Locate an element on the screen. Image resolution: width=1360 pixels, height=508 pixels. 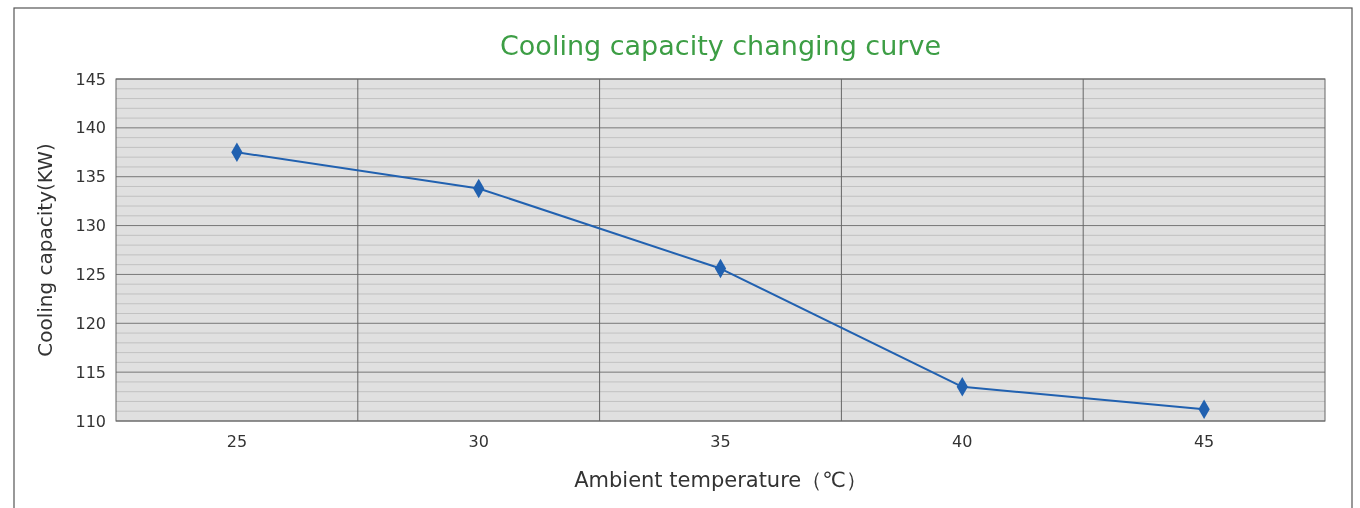
x-tick-label: 45 is located at coordinates (1204, 441).